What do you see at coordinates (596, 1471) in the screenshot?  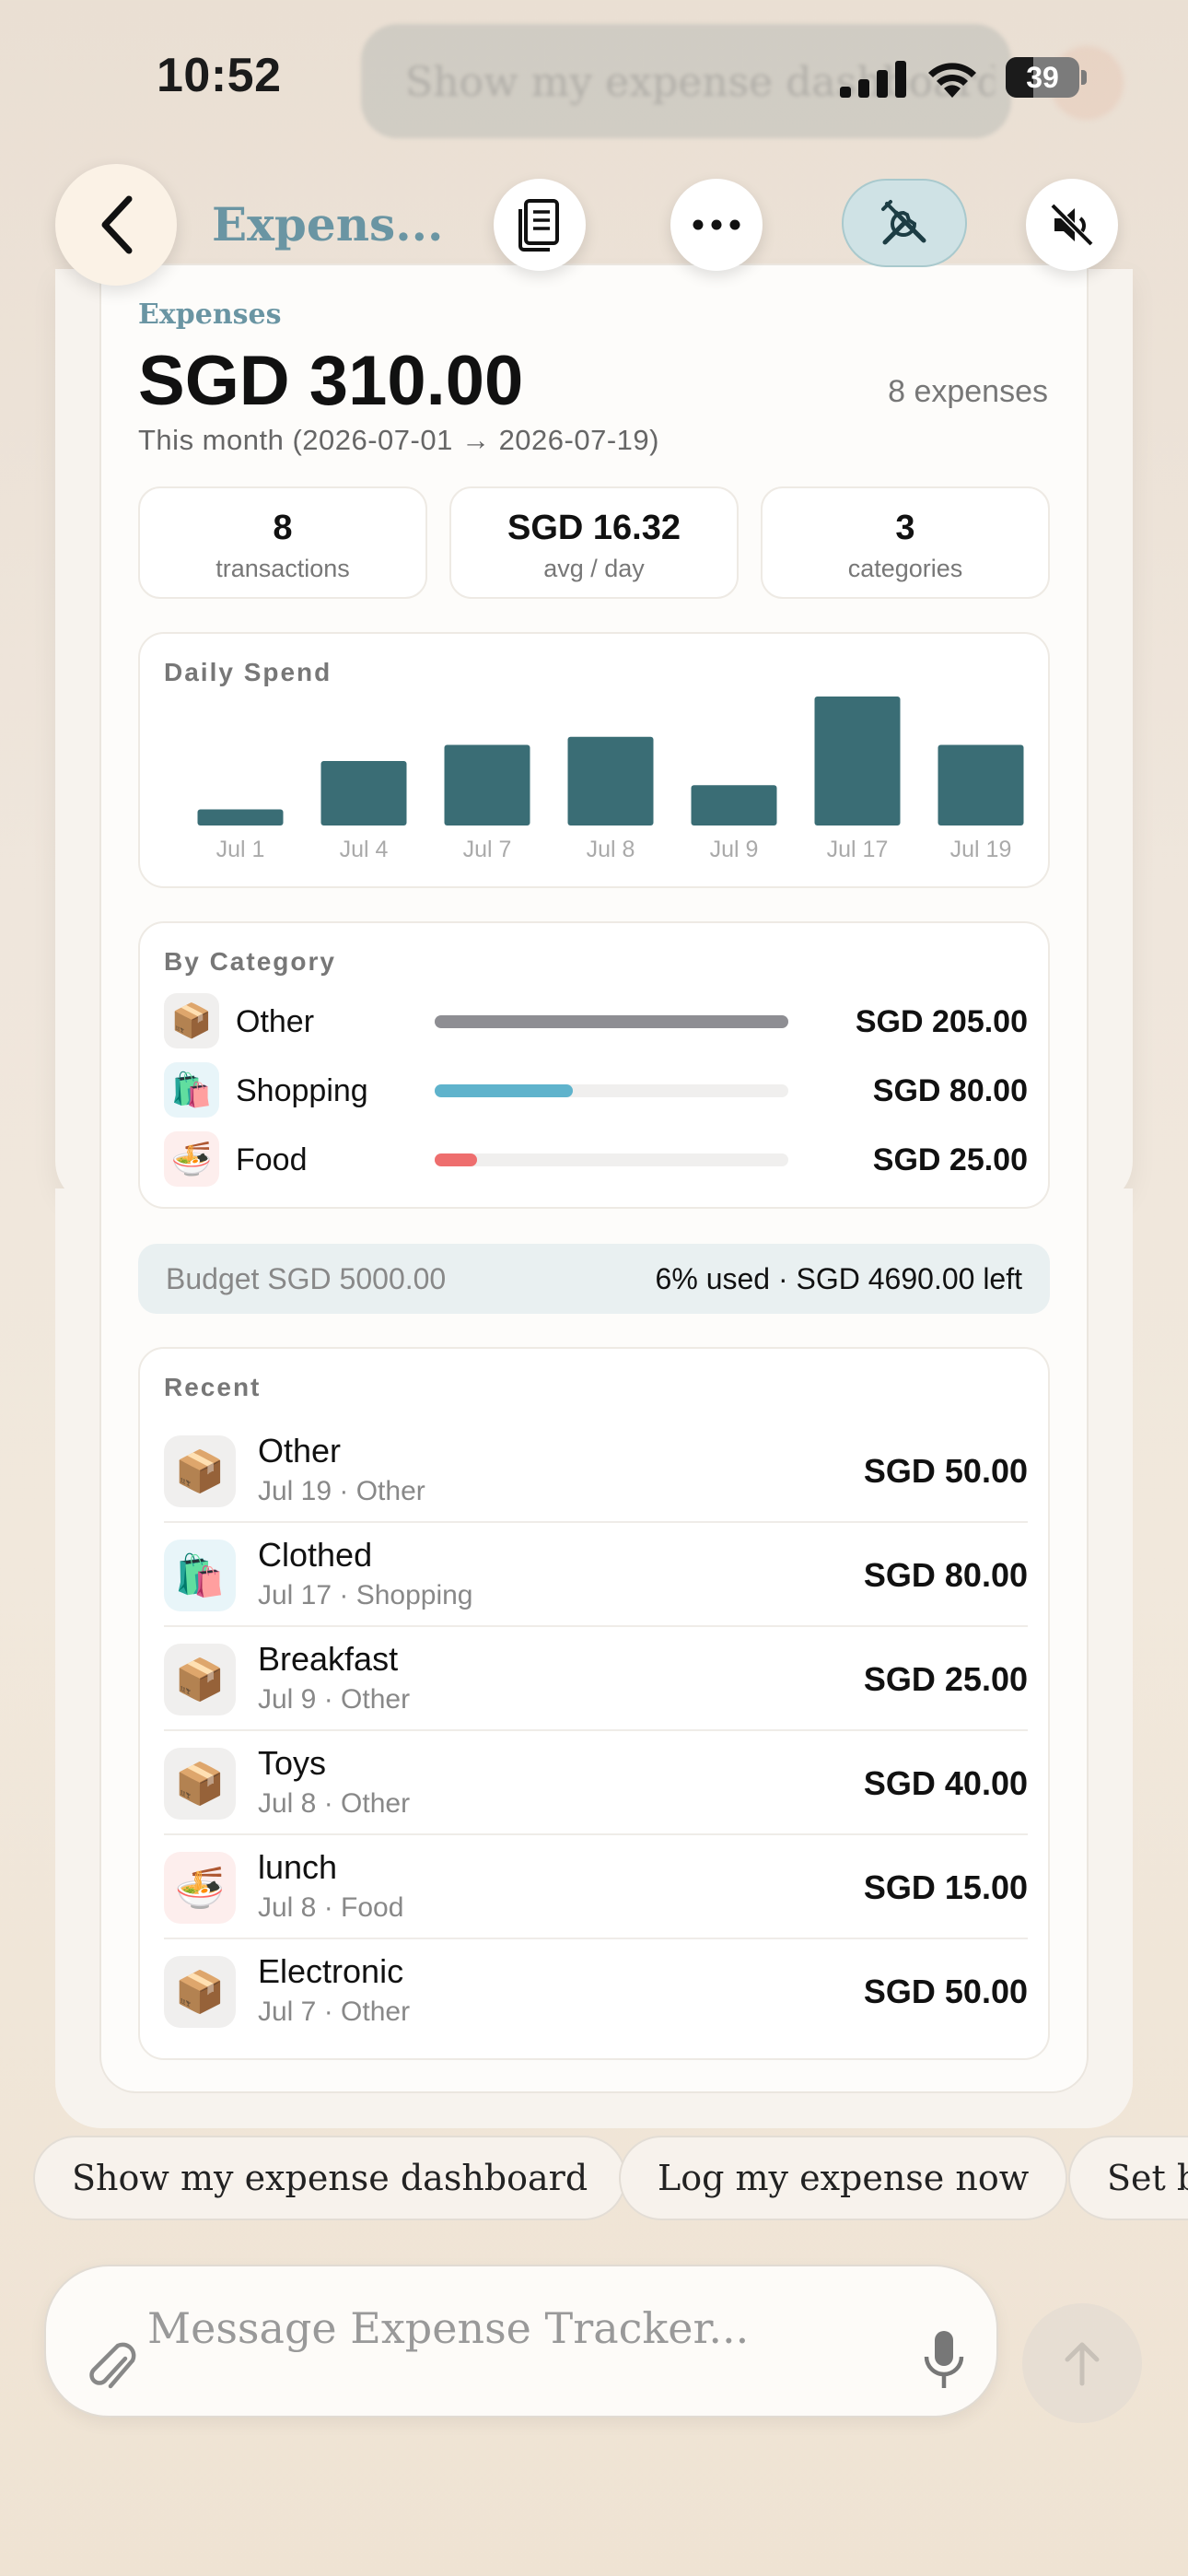 I see `recent-expense-row: 📦 Other Jul 19 · Other SGD 50.00` at bounding box center [596, 1471].